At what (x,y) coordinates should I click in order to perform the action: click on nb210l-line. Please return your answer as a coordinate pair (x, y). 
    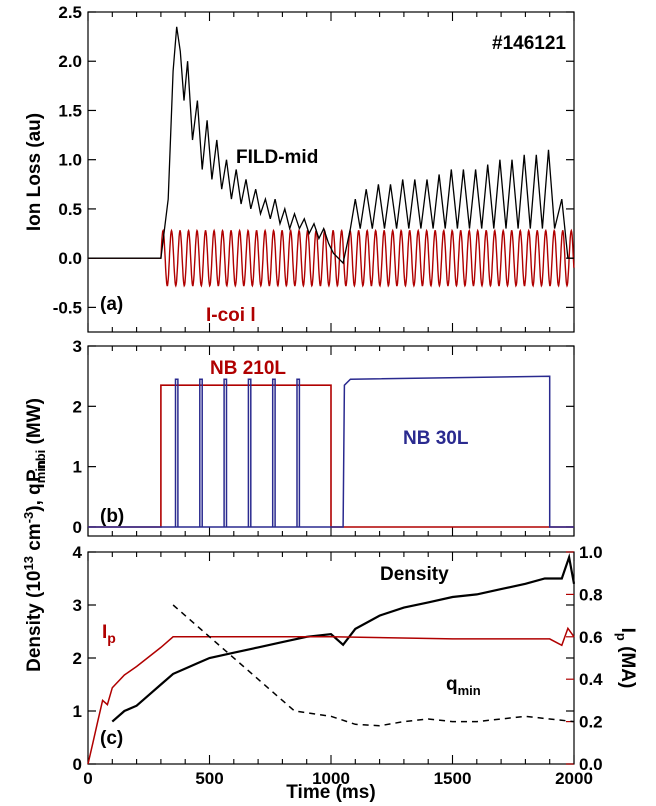
    Looking at the image, I should click on (331, 456).